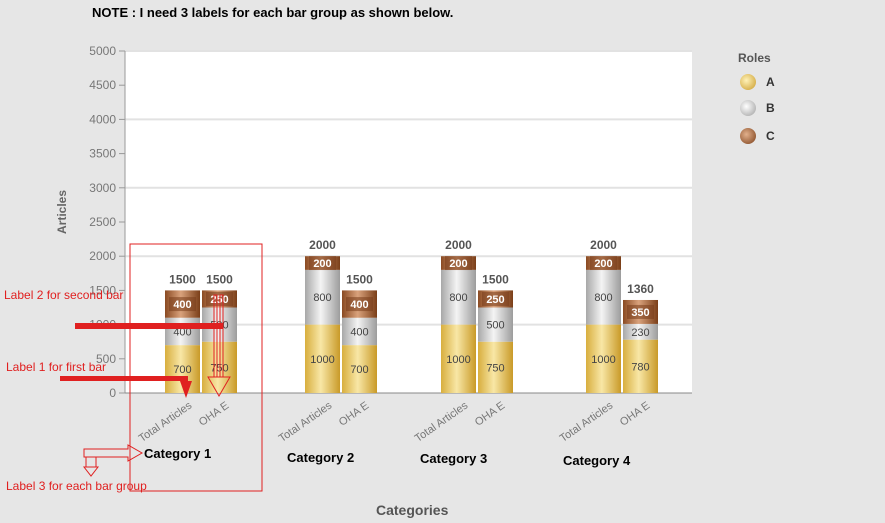 The image size is (885, 523). I want to click on y-tick-label: 2000, so click(102, 256).